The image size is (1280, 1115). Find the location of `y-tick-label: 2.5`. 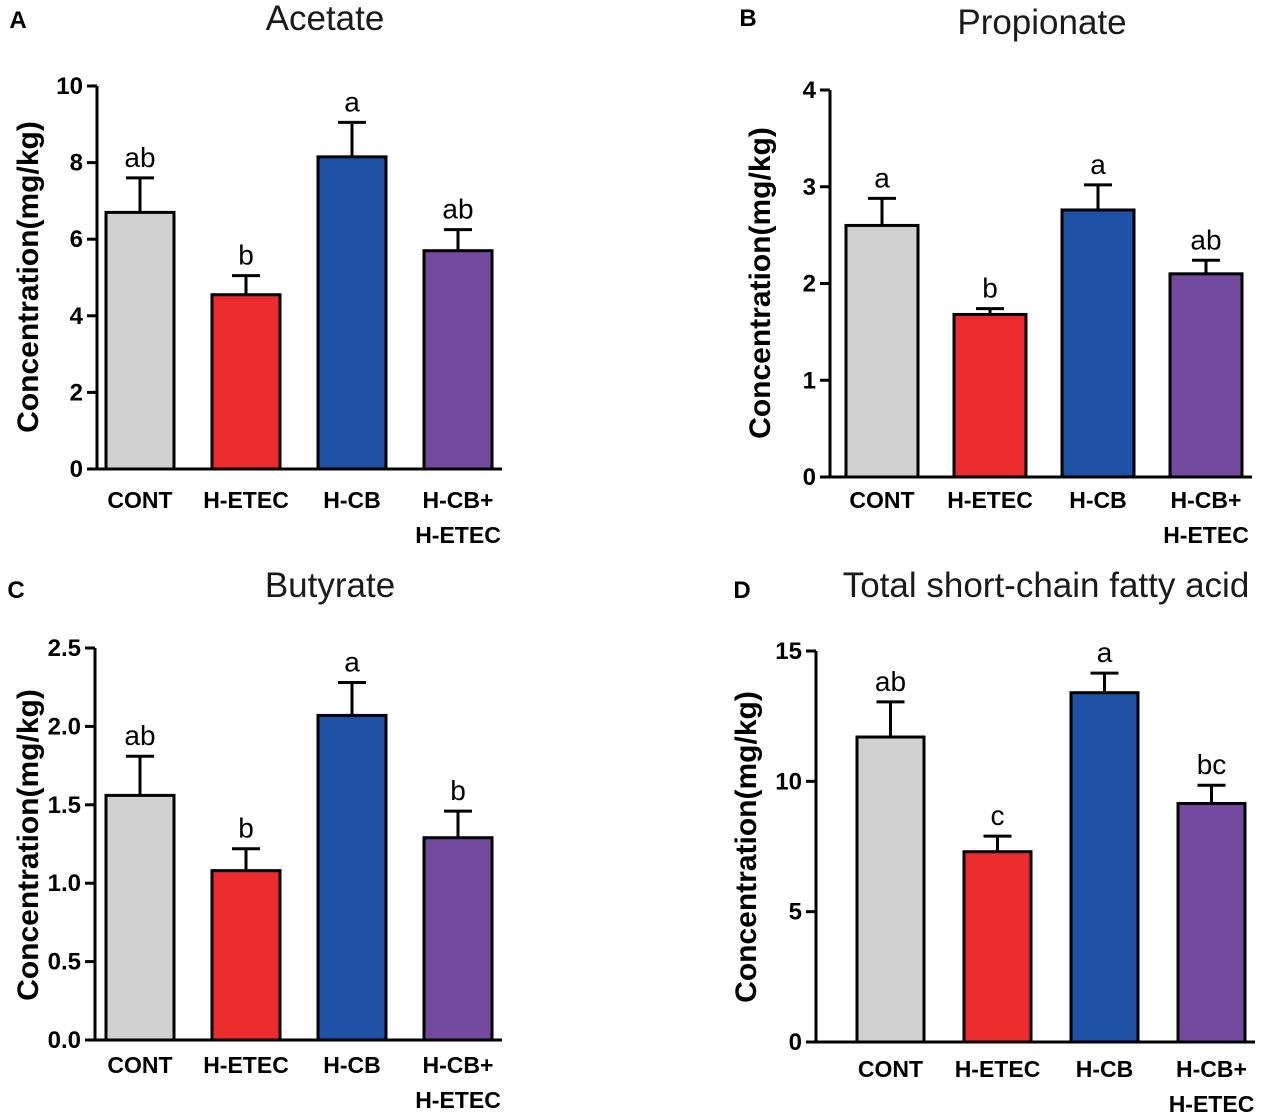

y-tick-label: 2.5 is located at coordinates (64, 648).